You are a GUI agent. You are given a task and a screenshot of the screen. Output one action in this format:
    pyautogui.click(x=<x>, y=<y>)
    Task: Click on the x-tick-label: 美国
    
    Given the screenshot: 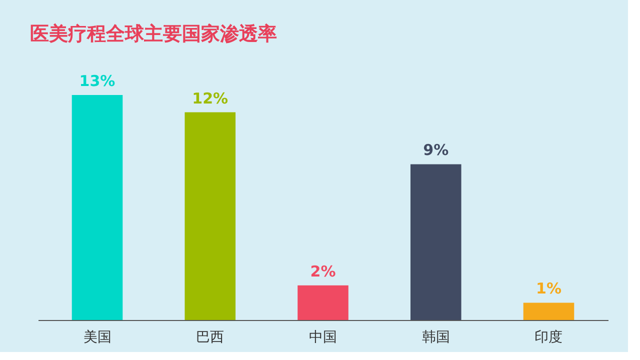 What is the action you would take?
    pyautogui.click(x=97, y=338)
    